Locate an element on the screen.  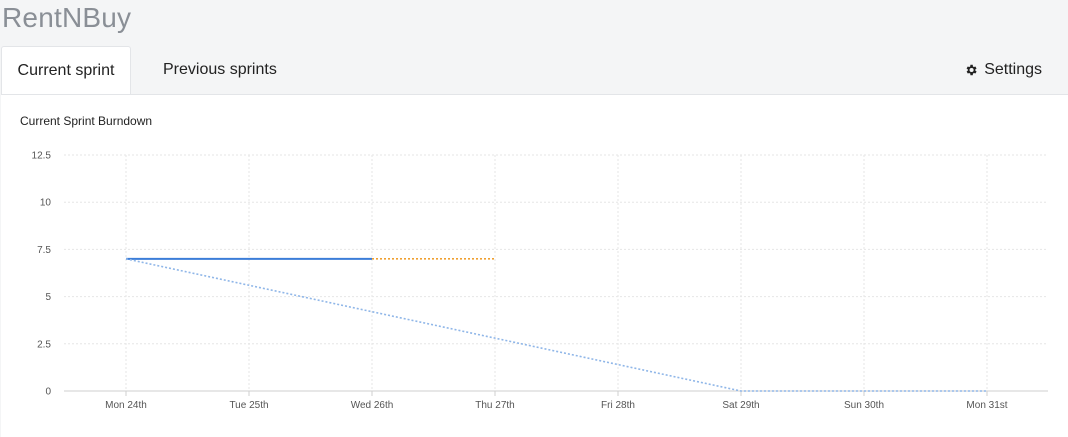
y-tick-label: 0 is located at coordinates (48, 392).